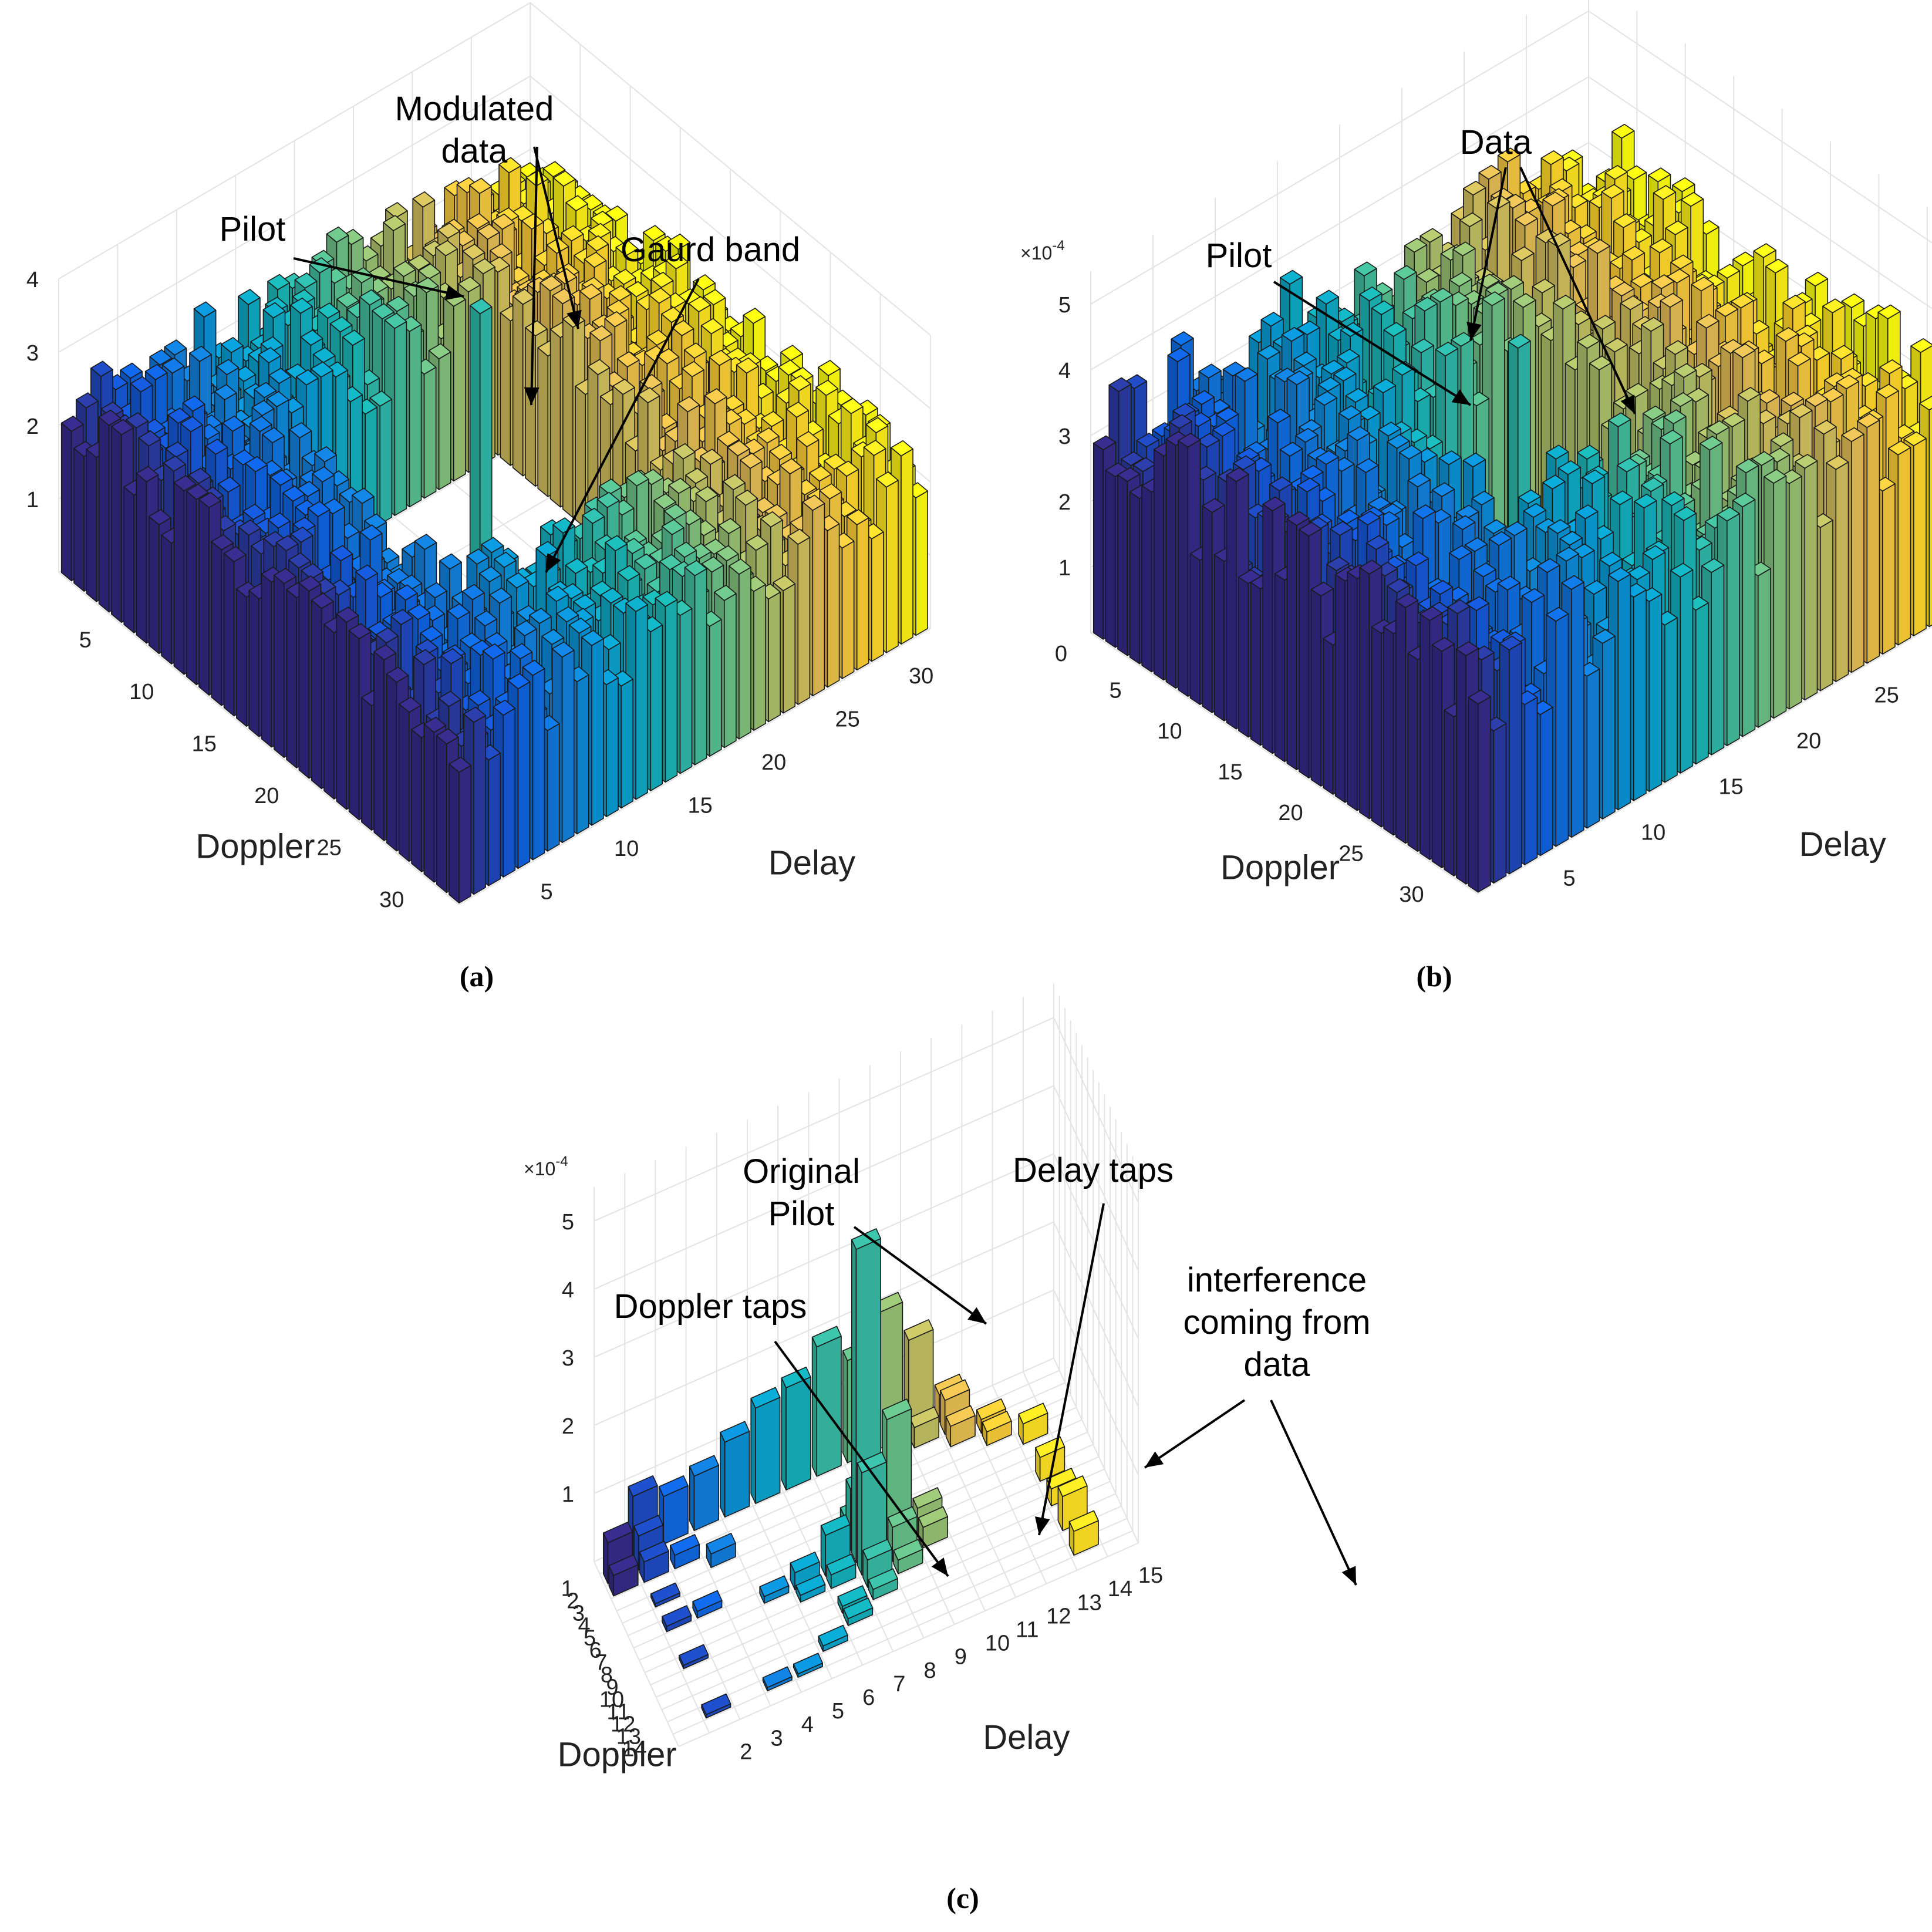 Image resolution: width=1932 pixels, height=1932 pixels. I want to click on annotation-label: Pilot, so click(253, 229).